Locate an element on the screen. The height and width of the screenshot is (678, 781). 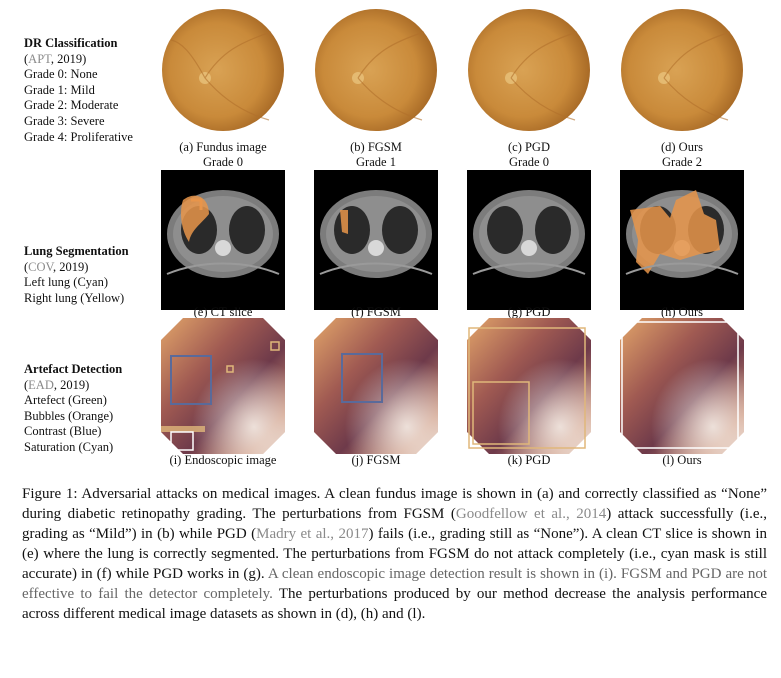
citation-link: COV is located at coordinates (40, 266).